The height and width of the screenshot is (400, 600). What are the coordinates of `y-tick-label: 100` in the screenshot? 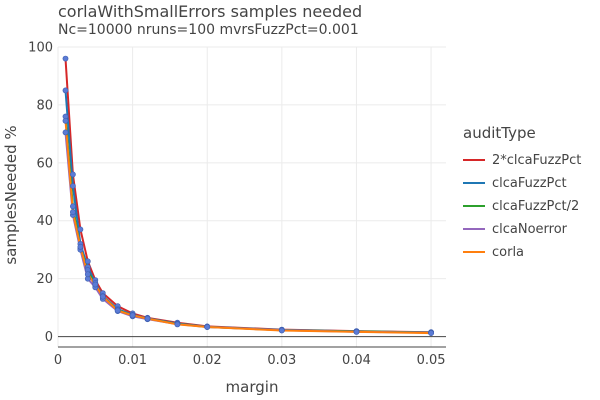 It's located at (40, 48).